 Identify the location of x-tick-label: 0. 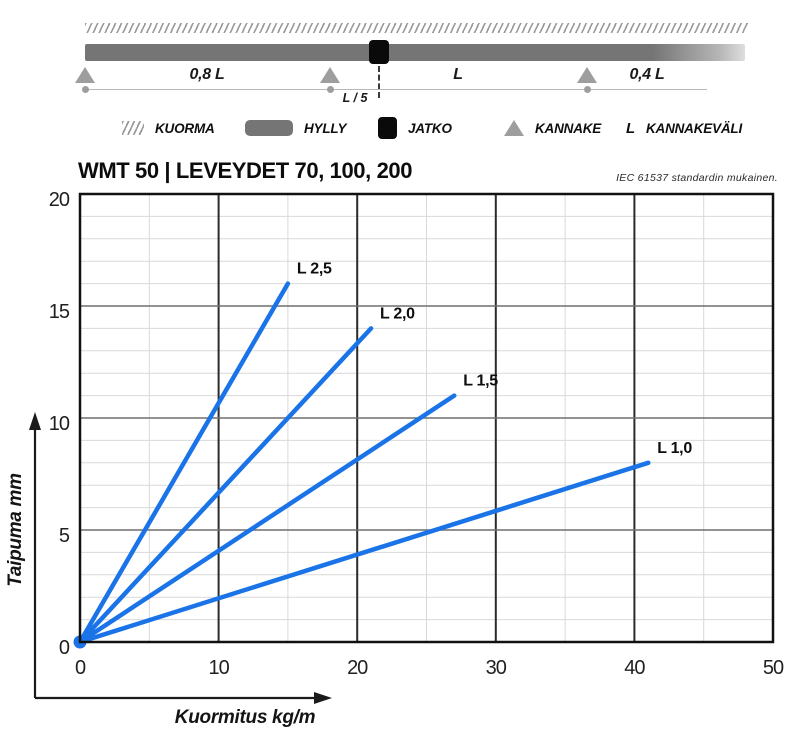
(80, 668).